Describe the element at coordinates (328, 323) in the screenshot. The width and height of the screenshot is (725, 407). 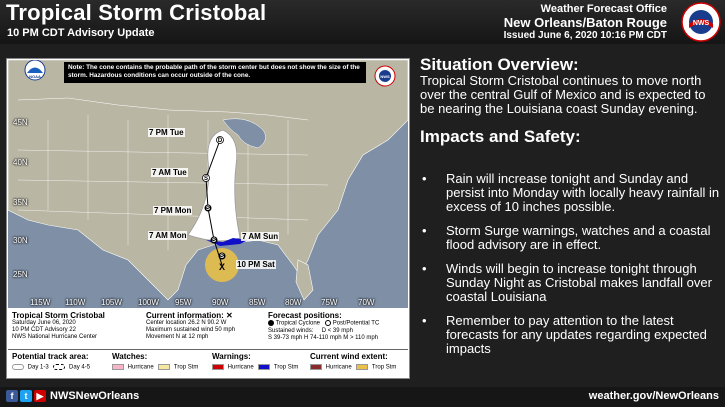
I see `post-tc-icon` at that location.